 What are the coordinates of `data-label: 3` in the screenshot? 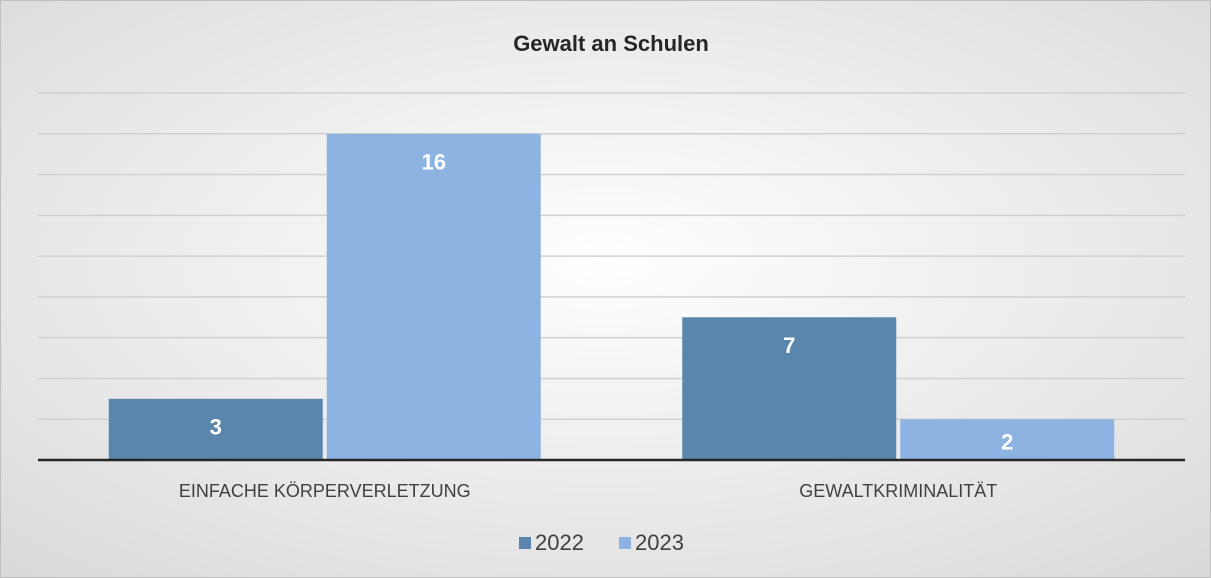 It's located at (216, 427).